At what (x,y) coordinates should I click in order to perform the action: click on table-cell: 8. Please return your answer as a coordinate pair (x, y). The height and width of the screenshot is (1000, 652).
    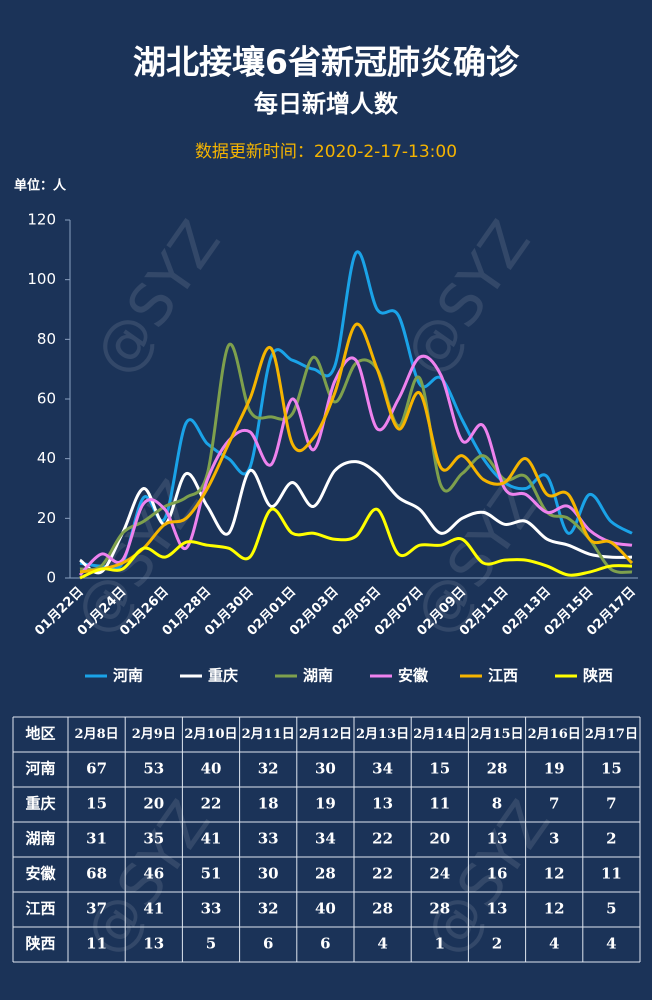
    Looking at the image, I should click on (497, 804).